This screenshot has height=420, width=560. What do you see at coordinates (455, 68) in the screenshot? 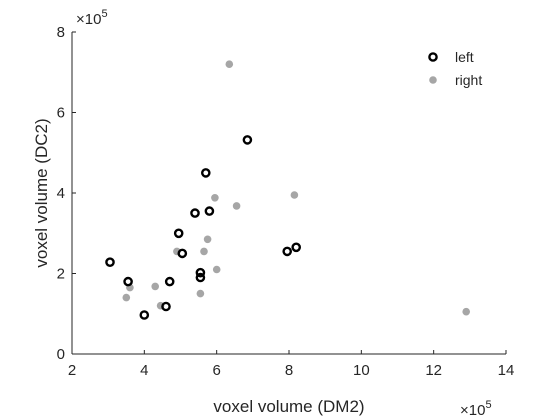
I see `legend: left right` at bounding box center [455, 68].